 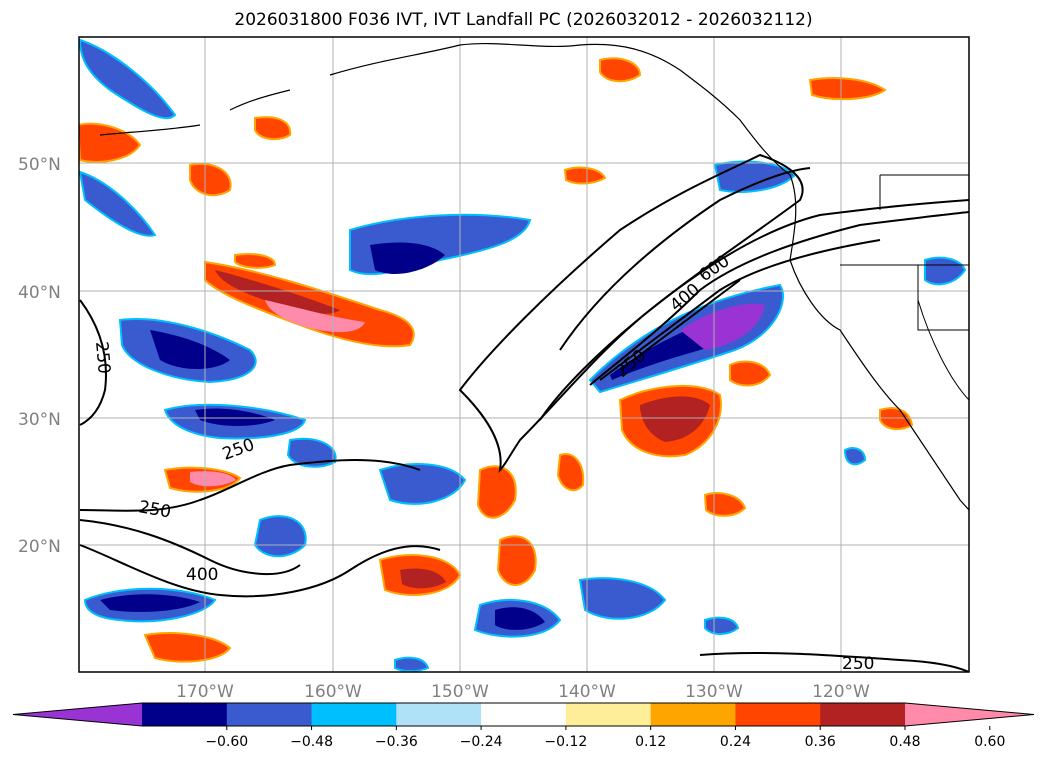 What do you see at coordinates (820, 742) in the screenshot?
I see `colorbar-tick-label: 0.36` at bounding box center [820, 742].